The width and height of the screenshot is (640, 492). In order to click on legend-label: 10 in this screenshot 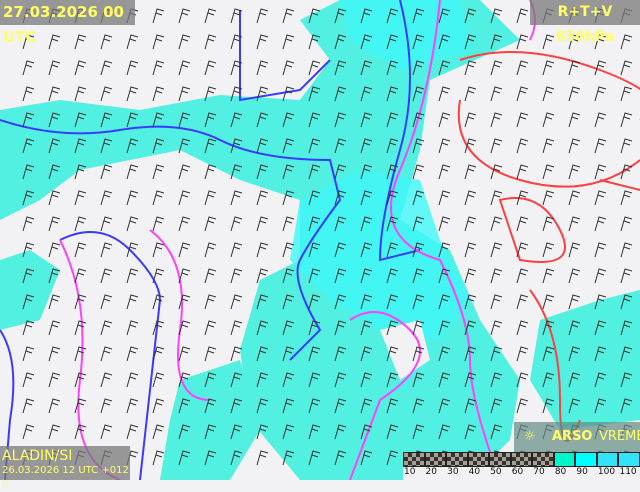, I will do `click(410, 472)`.